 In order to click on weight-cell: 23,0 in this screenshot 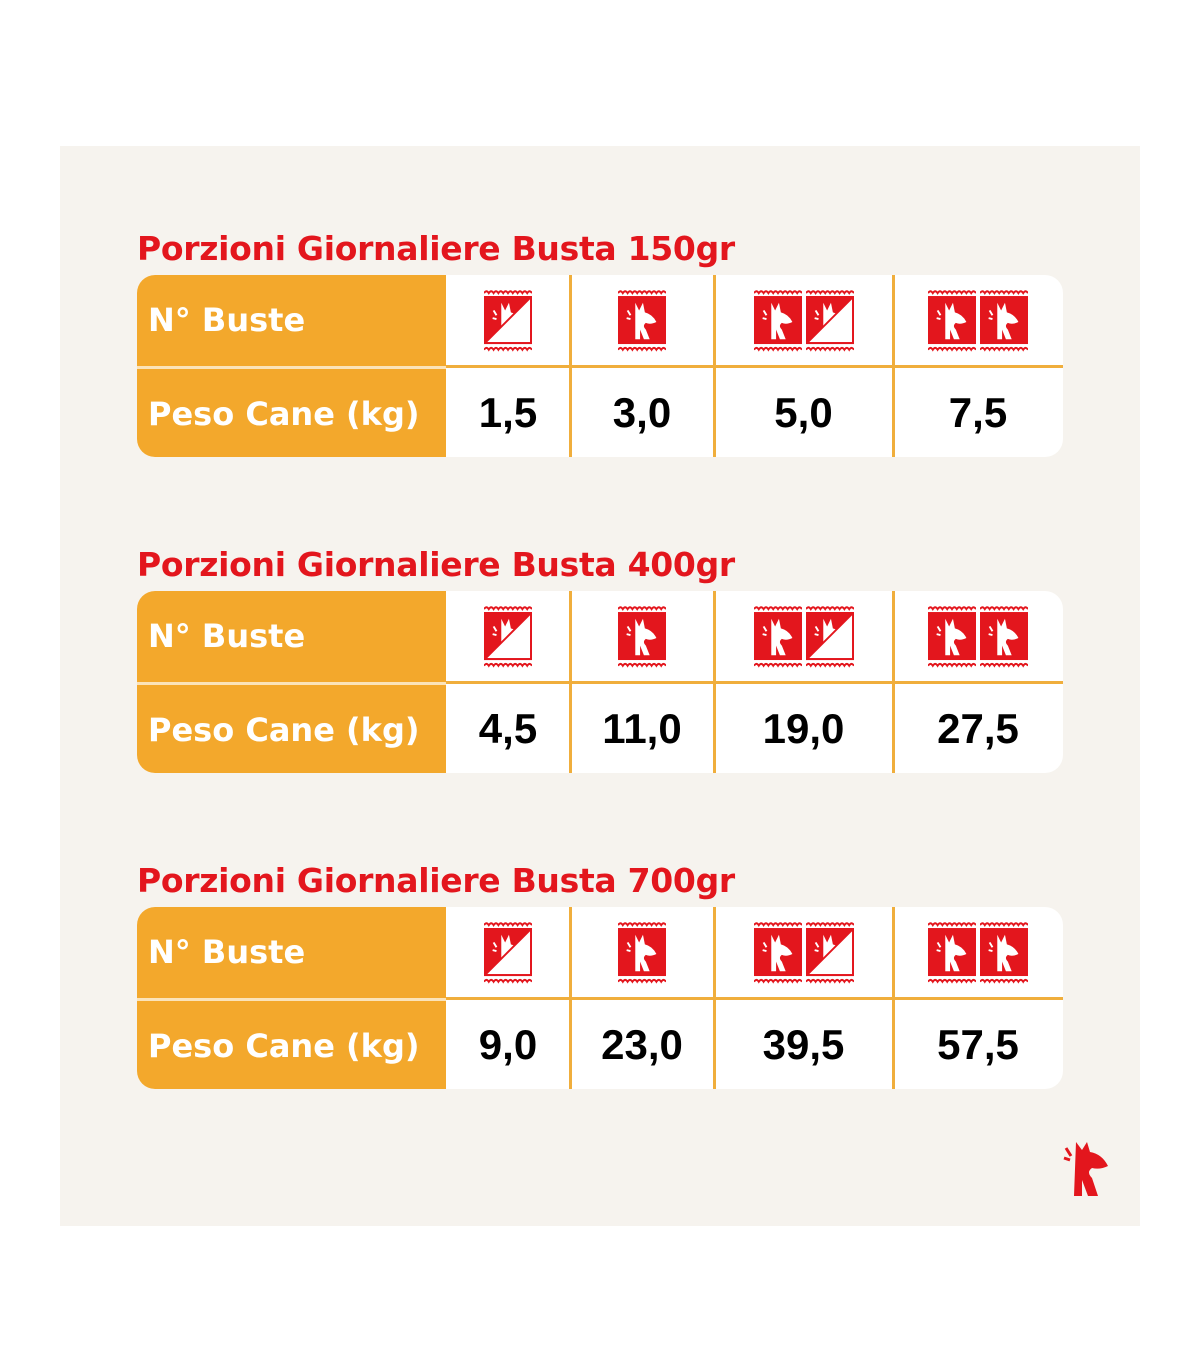, I will do `click(642, 1044)`.